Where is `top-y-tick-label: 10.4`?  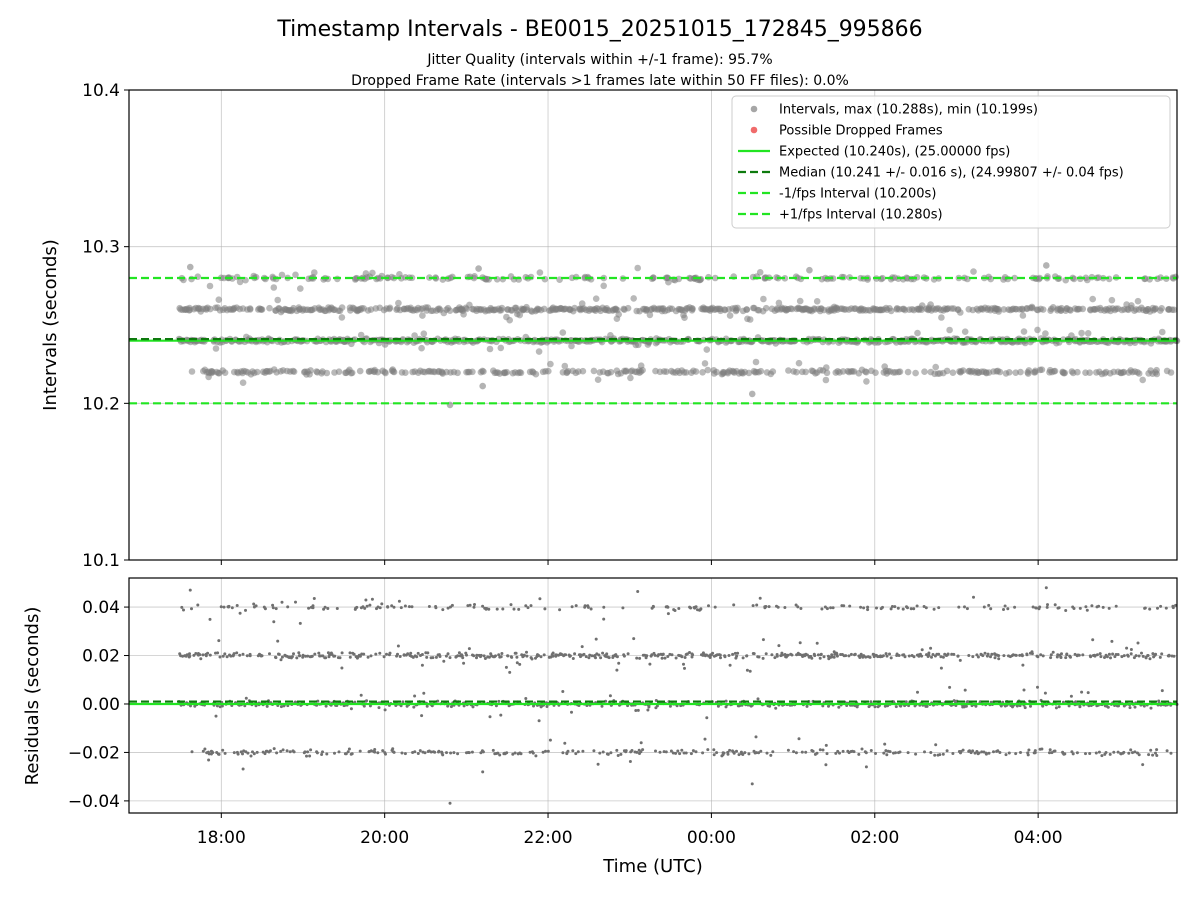
top-y-tick-label: 10.4 is located at coordinates (101, 91).